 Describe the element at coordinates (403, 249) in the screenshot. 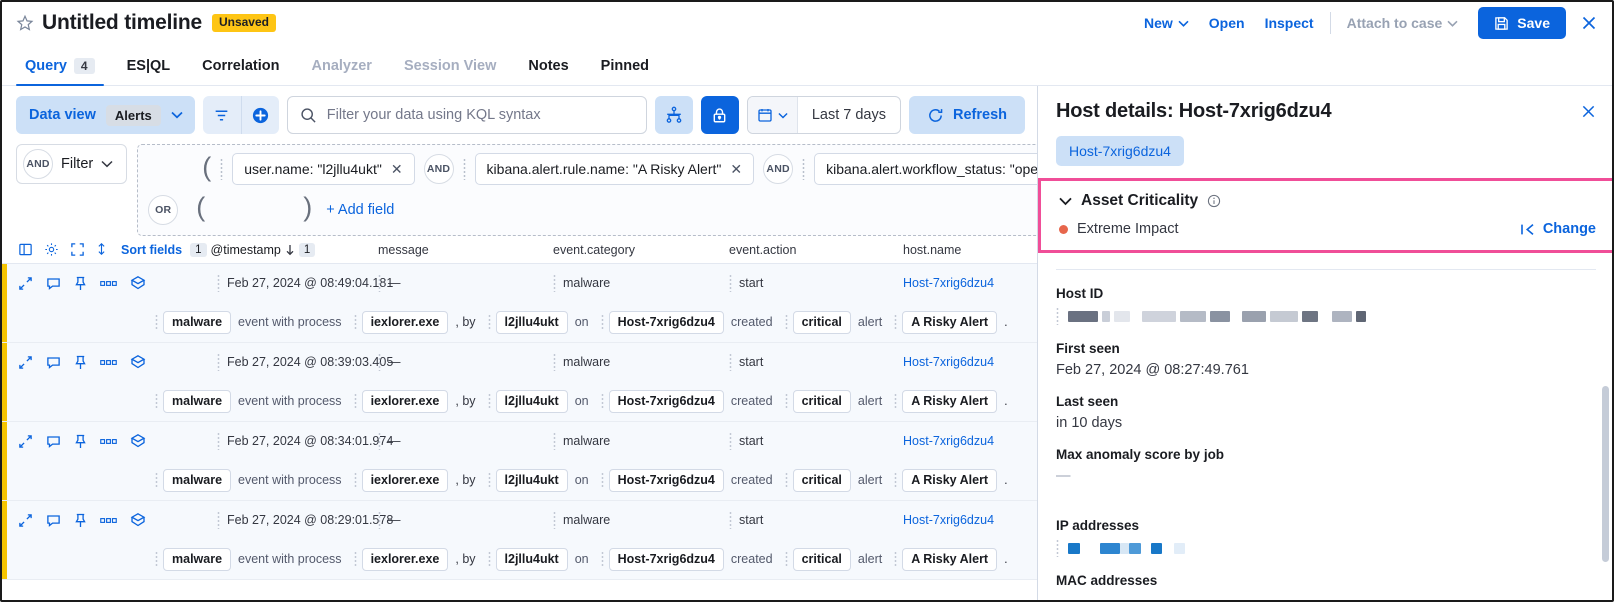

I see `column-header-message: message` at that location.